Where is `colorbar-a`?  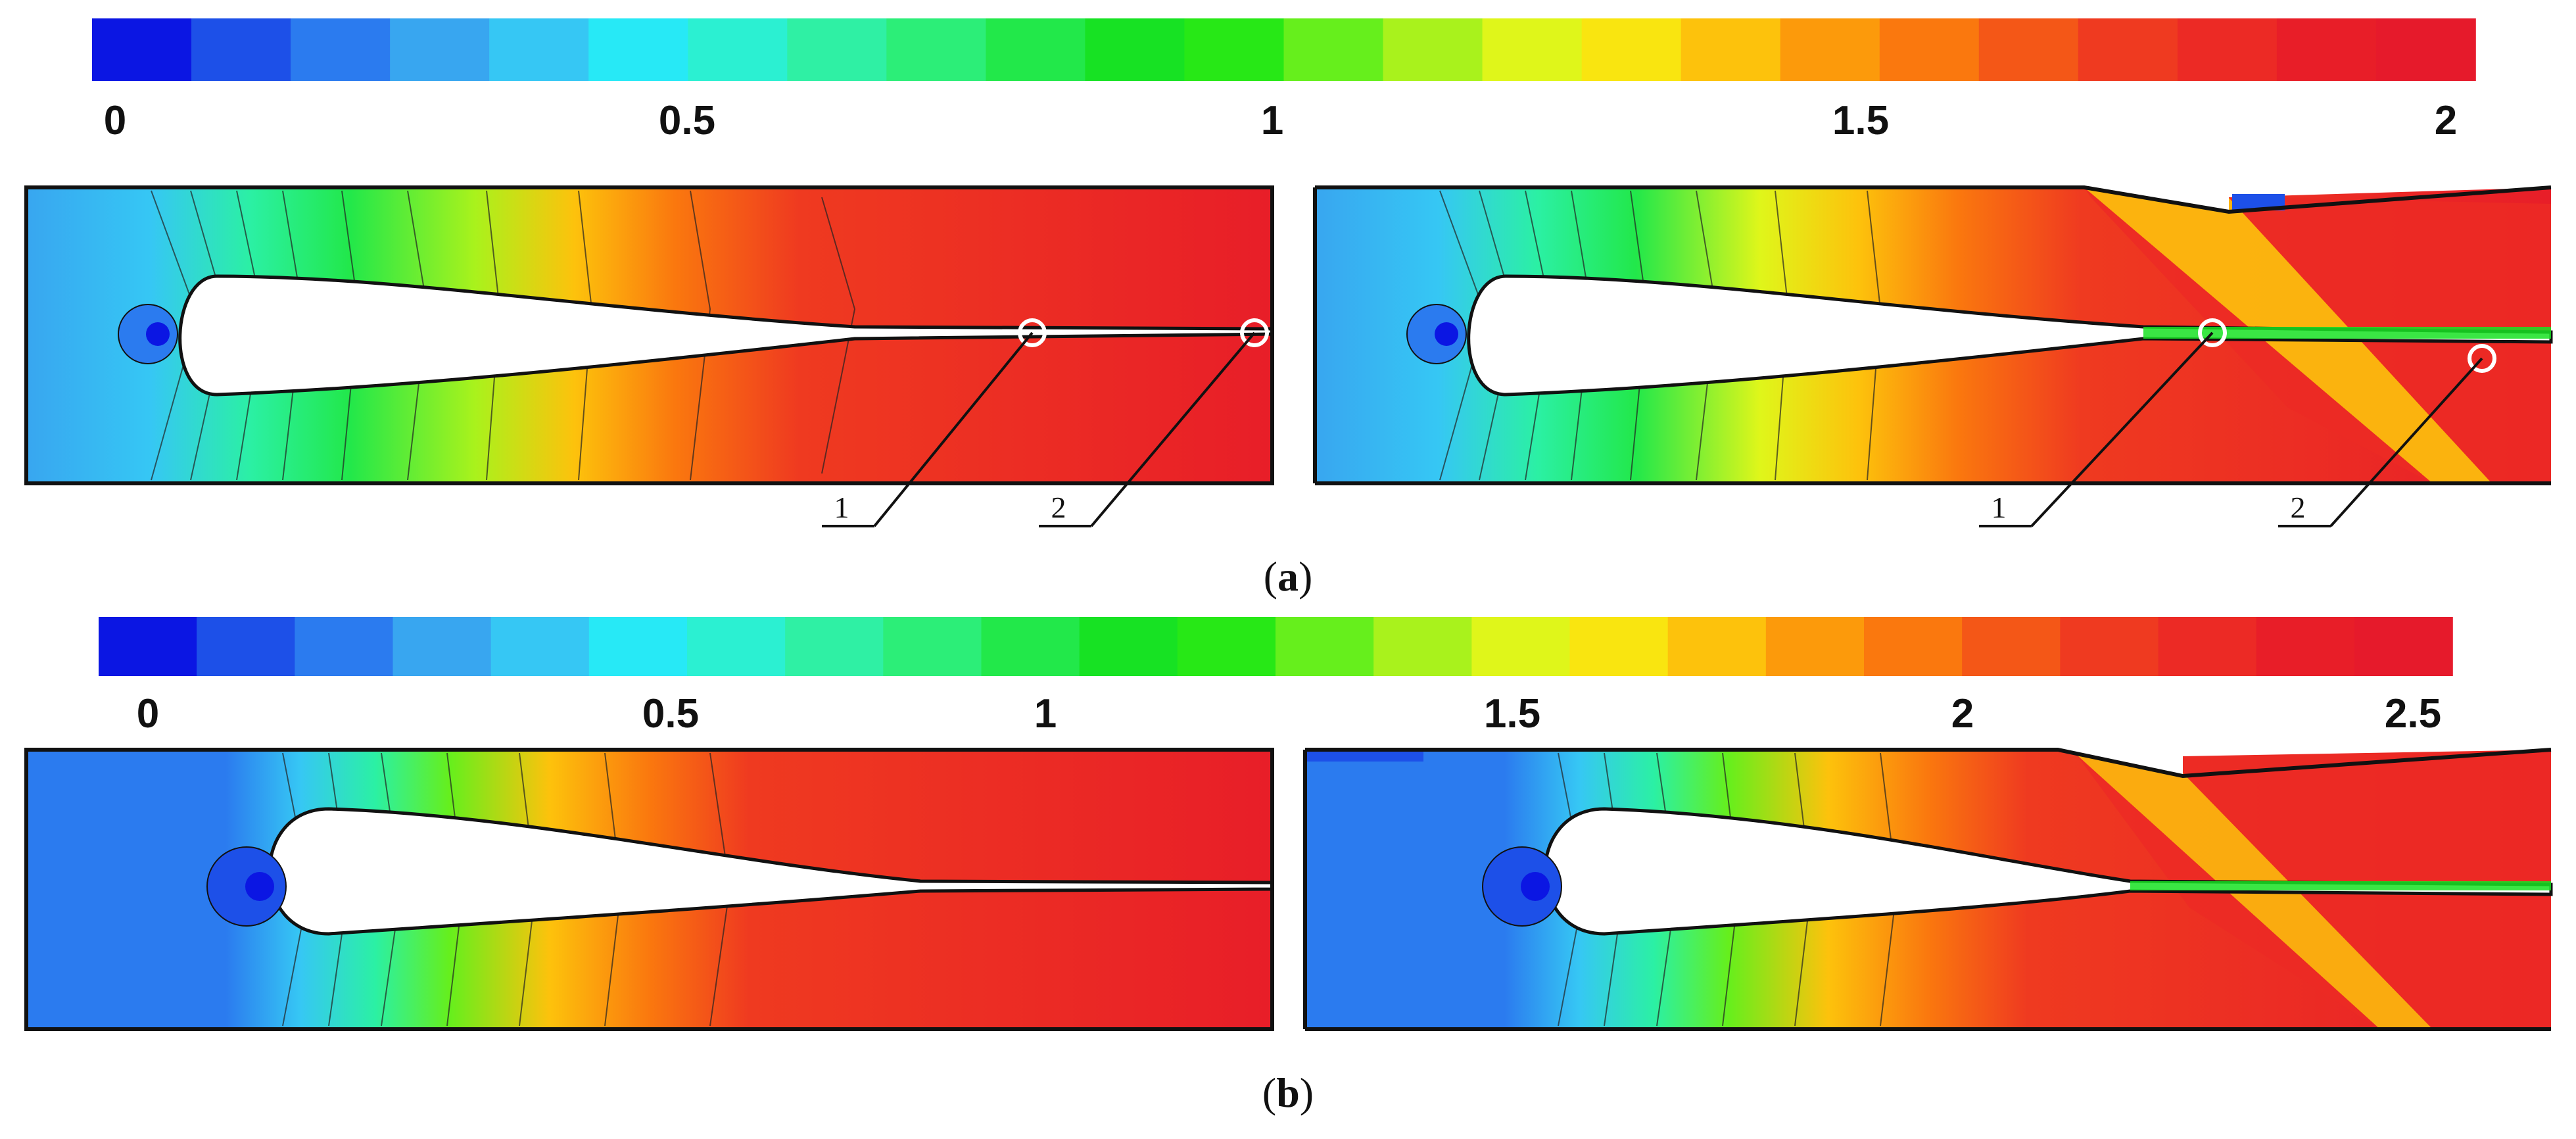 colorbar-a is located at coordinates (1284, 49).